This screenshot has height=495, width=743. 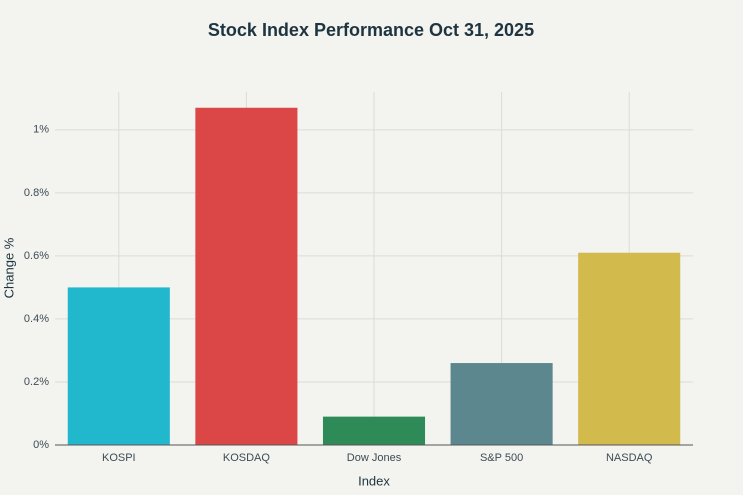 I want to click on chart-title: Stock Index Performance Oct 31, 2025, so click(x=371, y=30).